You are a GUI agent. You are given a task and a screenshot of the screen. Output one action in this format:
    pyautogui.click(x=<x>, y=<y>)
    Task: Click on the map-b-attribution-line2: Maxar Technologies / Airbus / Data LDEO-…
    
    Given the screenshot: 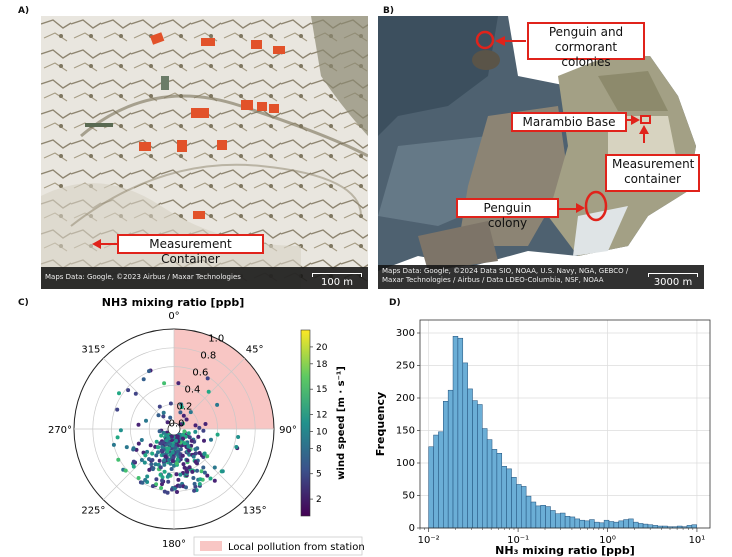 What is the action you would take?
    pyautogui.click(x=493, y=280)
    